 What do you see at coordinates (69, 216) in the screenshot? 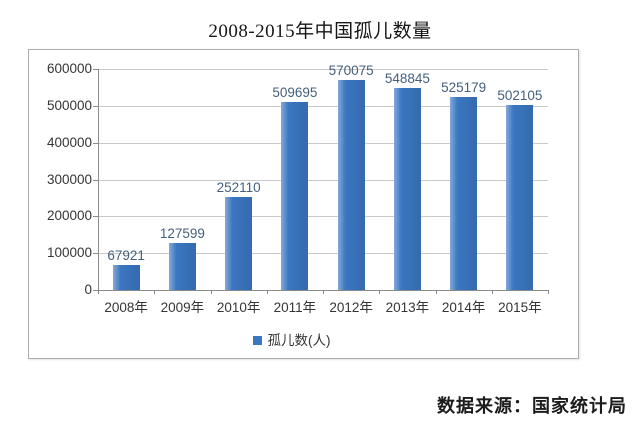
I see `y-axis-tick-label: 200000` at bounding box center [69, 216].